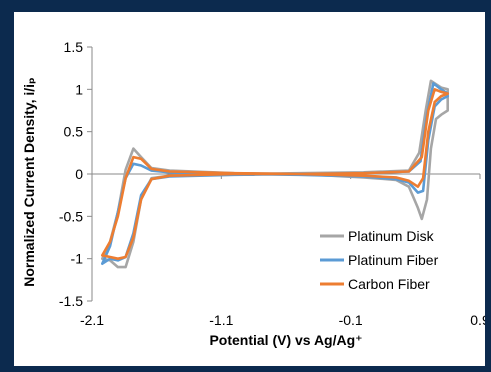 Image resolution: width=491 pixels, height=372 pixels. I want to click on legend-label-platinum-fiber: Platinum Fiber, so click(393, 260).